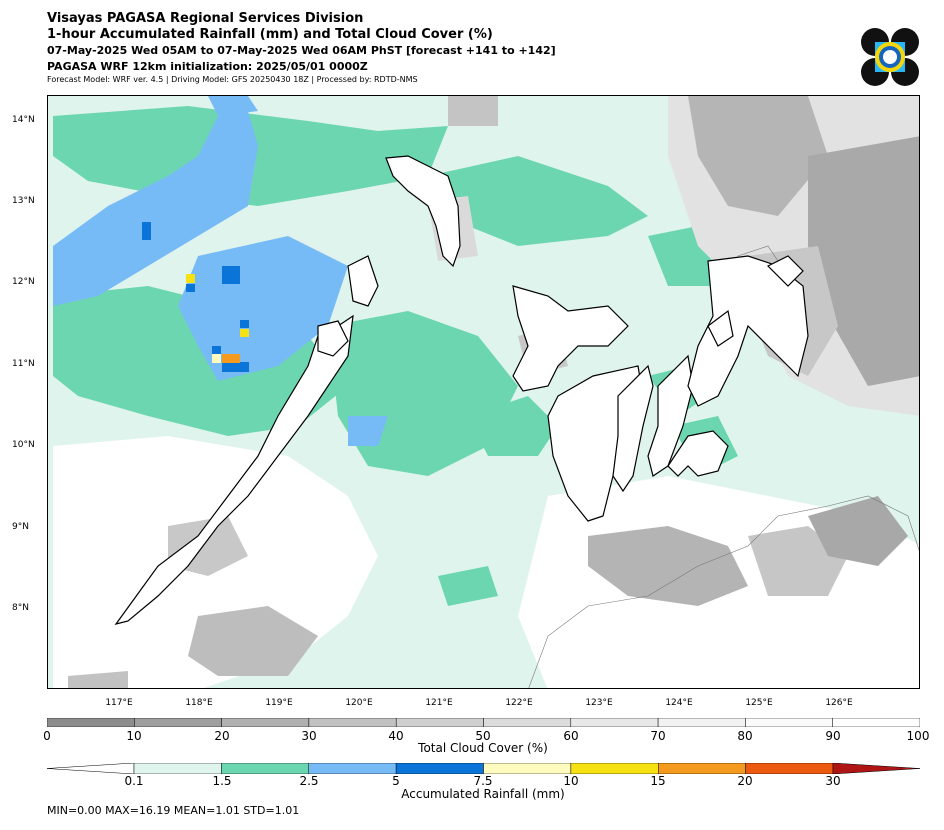  Describe the element at coordinates (571, 781) in the screenshot. I see `rain-tick: 10` at that location.